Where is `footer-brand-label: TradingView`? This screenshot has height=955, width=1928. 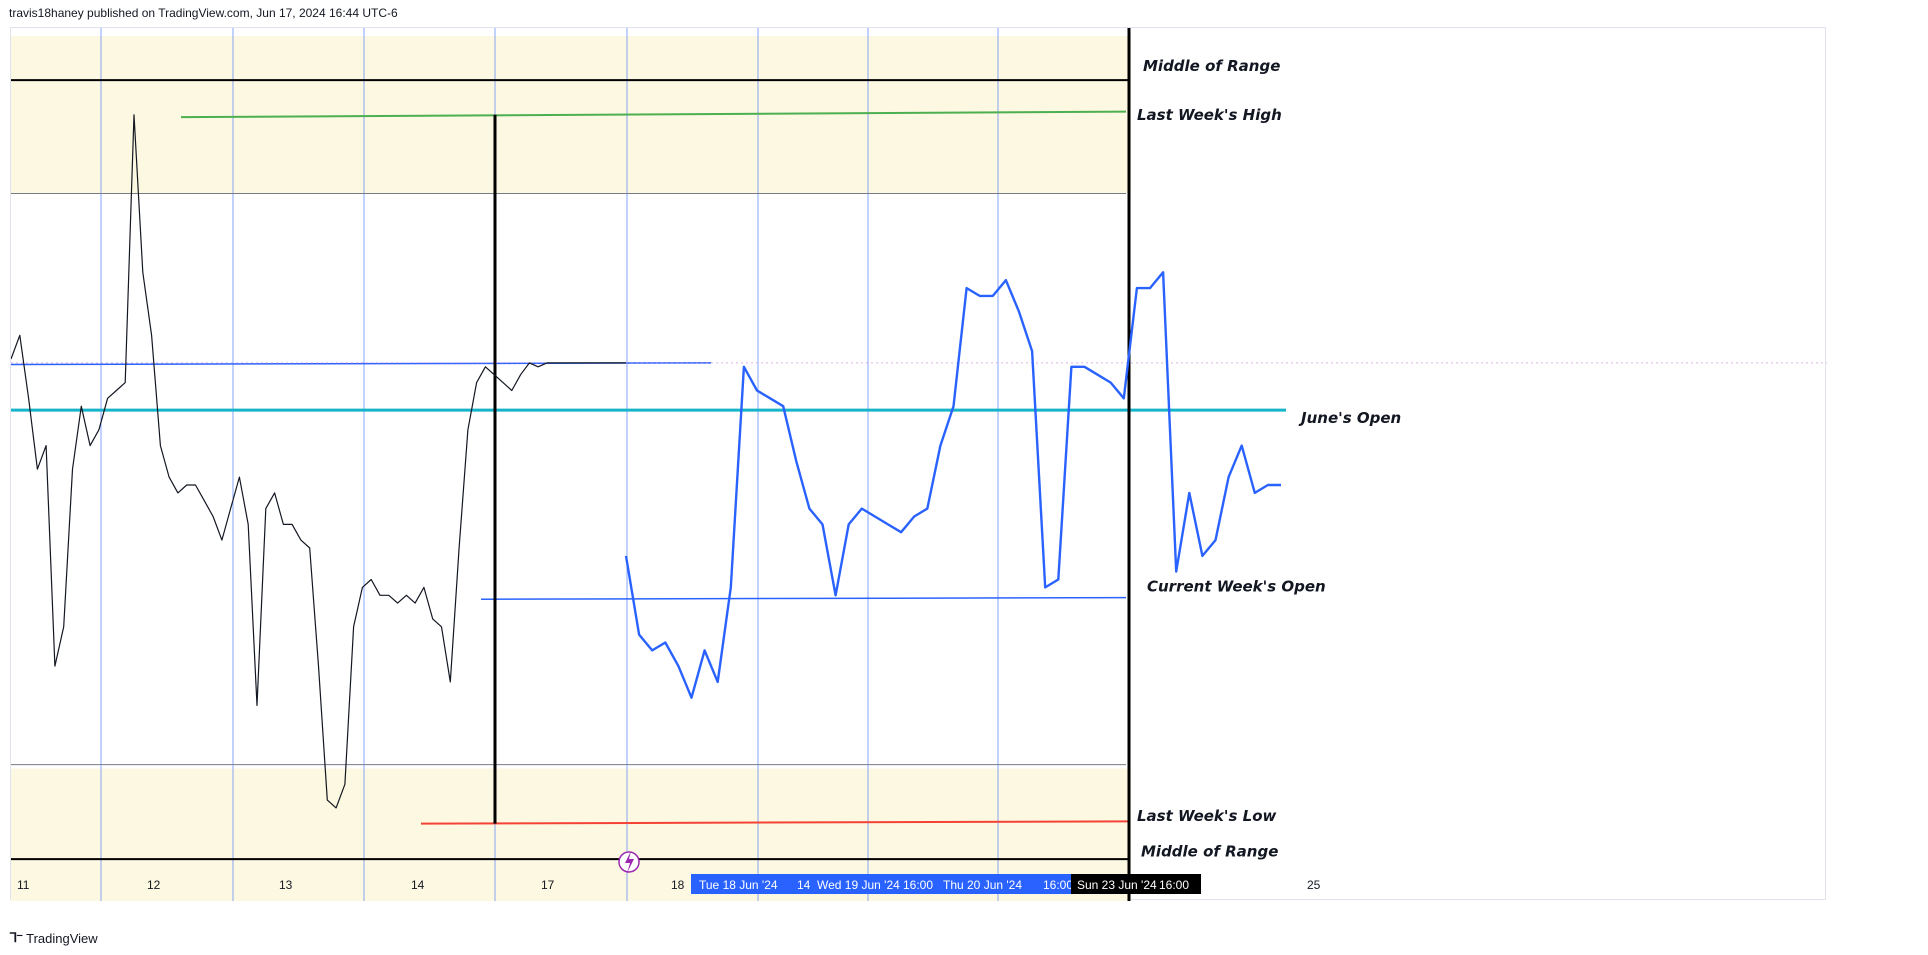
footer-brand-label: TradingView is located at coordinates (62, 938).